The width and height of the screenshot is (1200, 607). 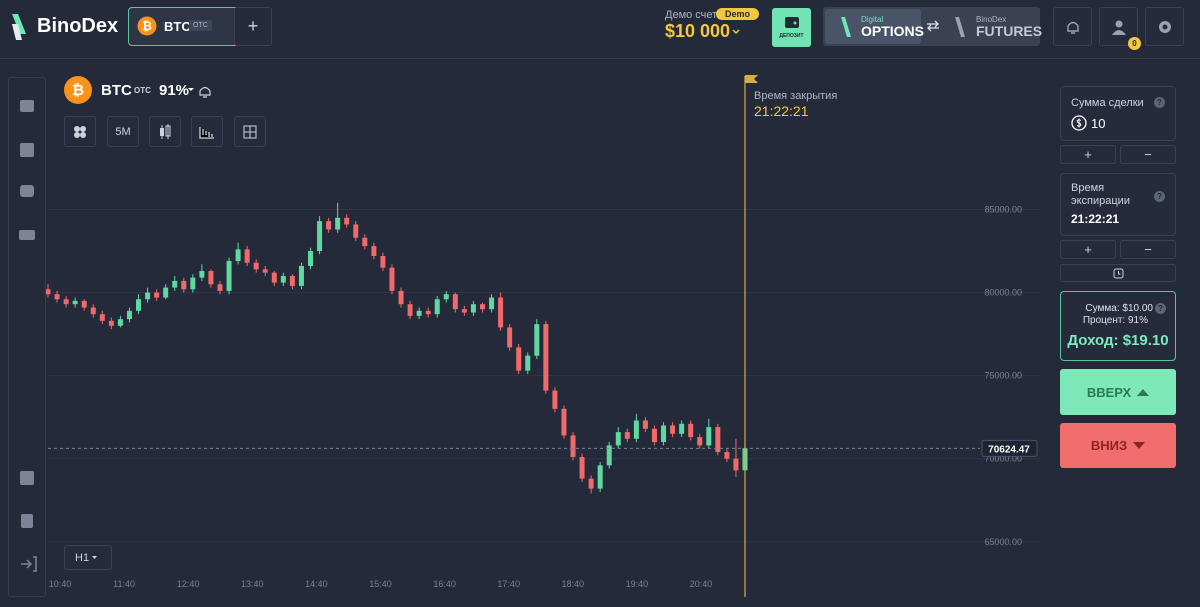 What do you see at coordinates (78, 90) in the screenshot?
I see `btc-icon: ₿` at bounding box center [78, 90].